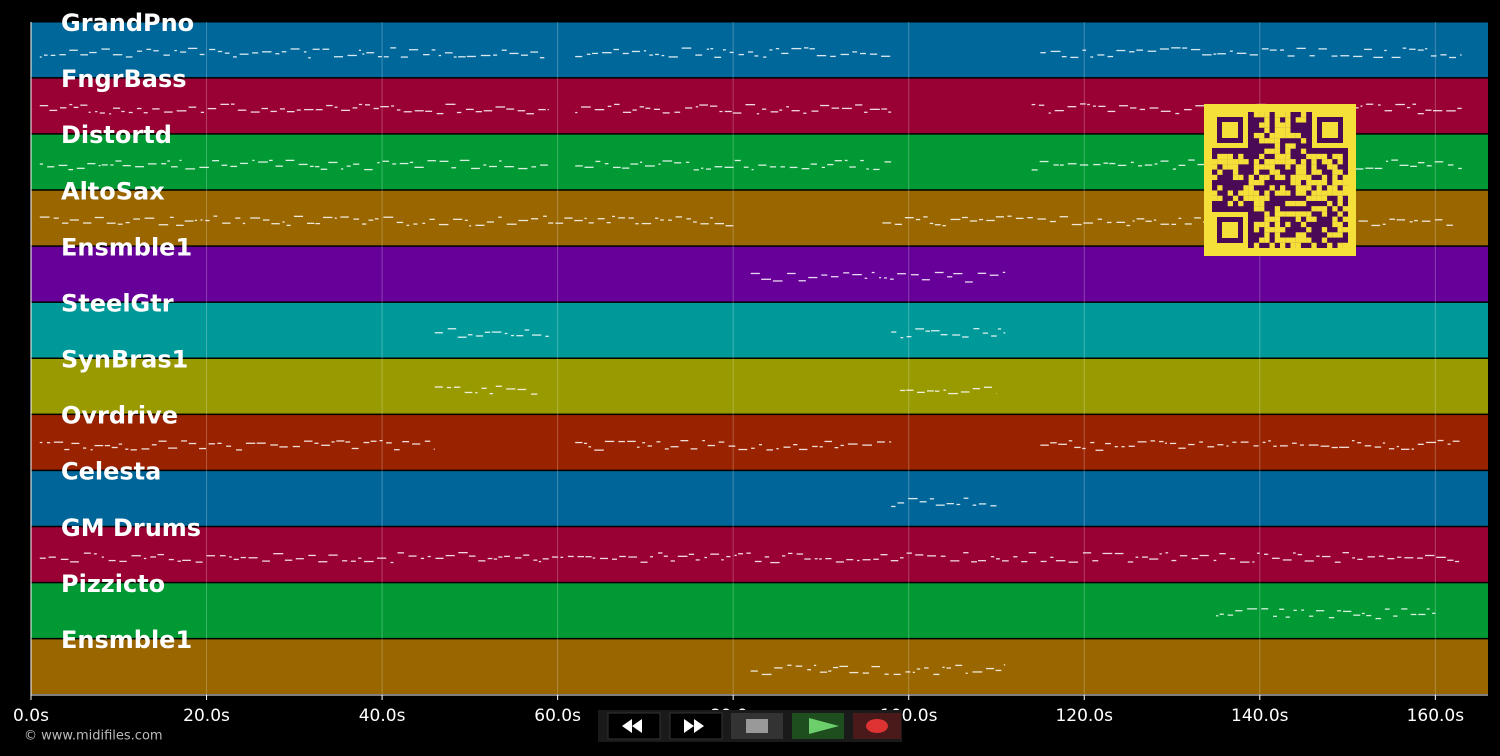 This screenshot has height=756, width=1500. Describe the element at coordinates (1084, 716) in the screenshot. I see `x-tick-label: 120.0s` at that location.